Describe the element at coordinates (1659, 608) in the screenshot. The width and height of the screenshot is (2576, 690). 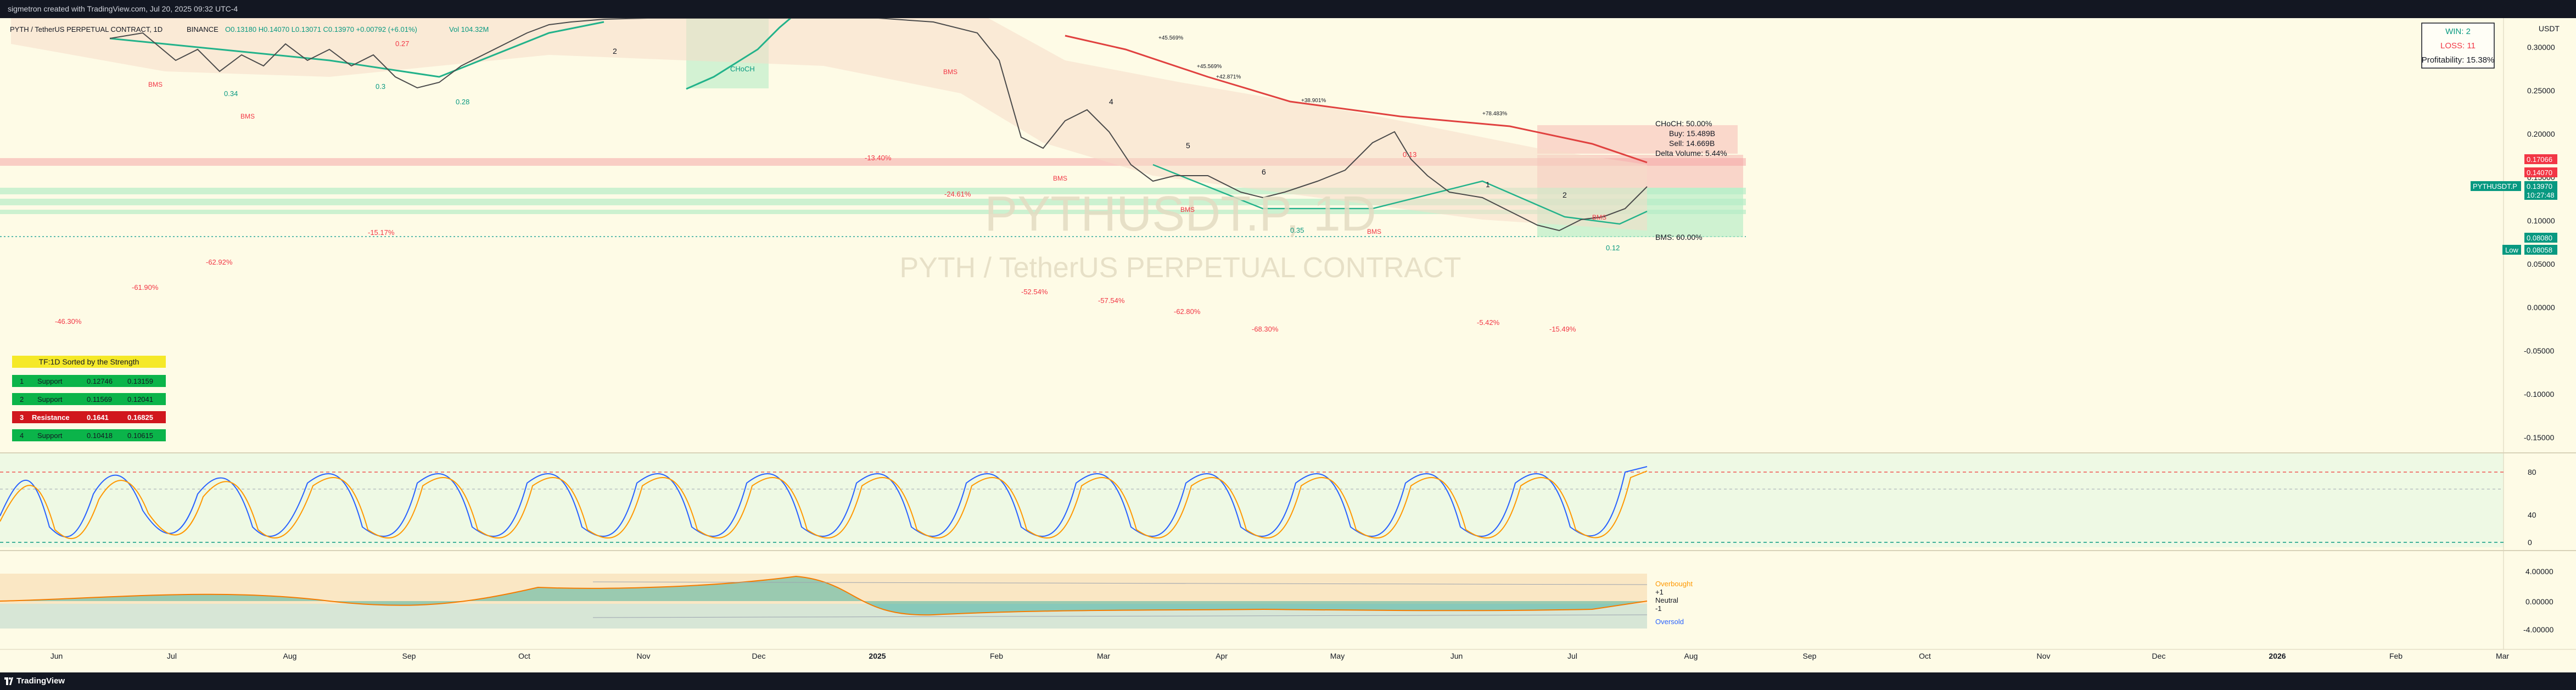
I see `svg-text: -1` at that location.